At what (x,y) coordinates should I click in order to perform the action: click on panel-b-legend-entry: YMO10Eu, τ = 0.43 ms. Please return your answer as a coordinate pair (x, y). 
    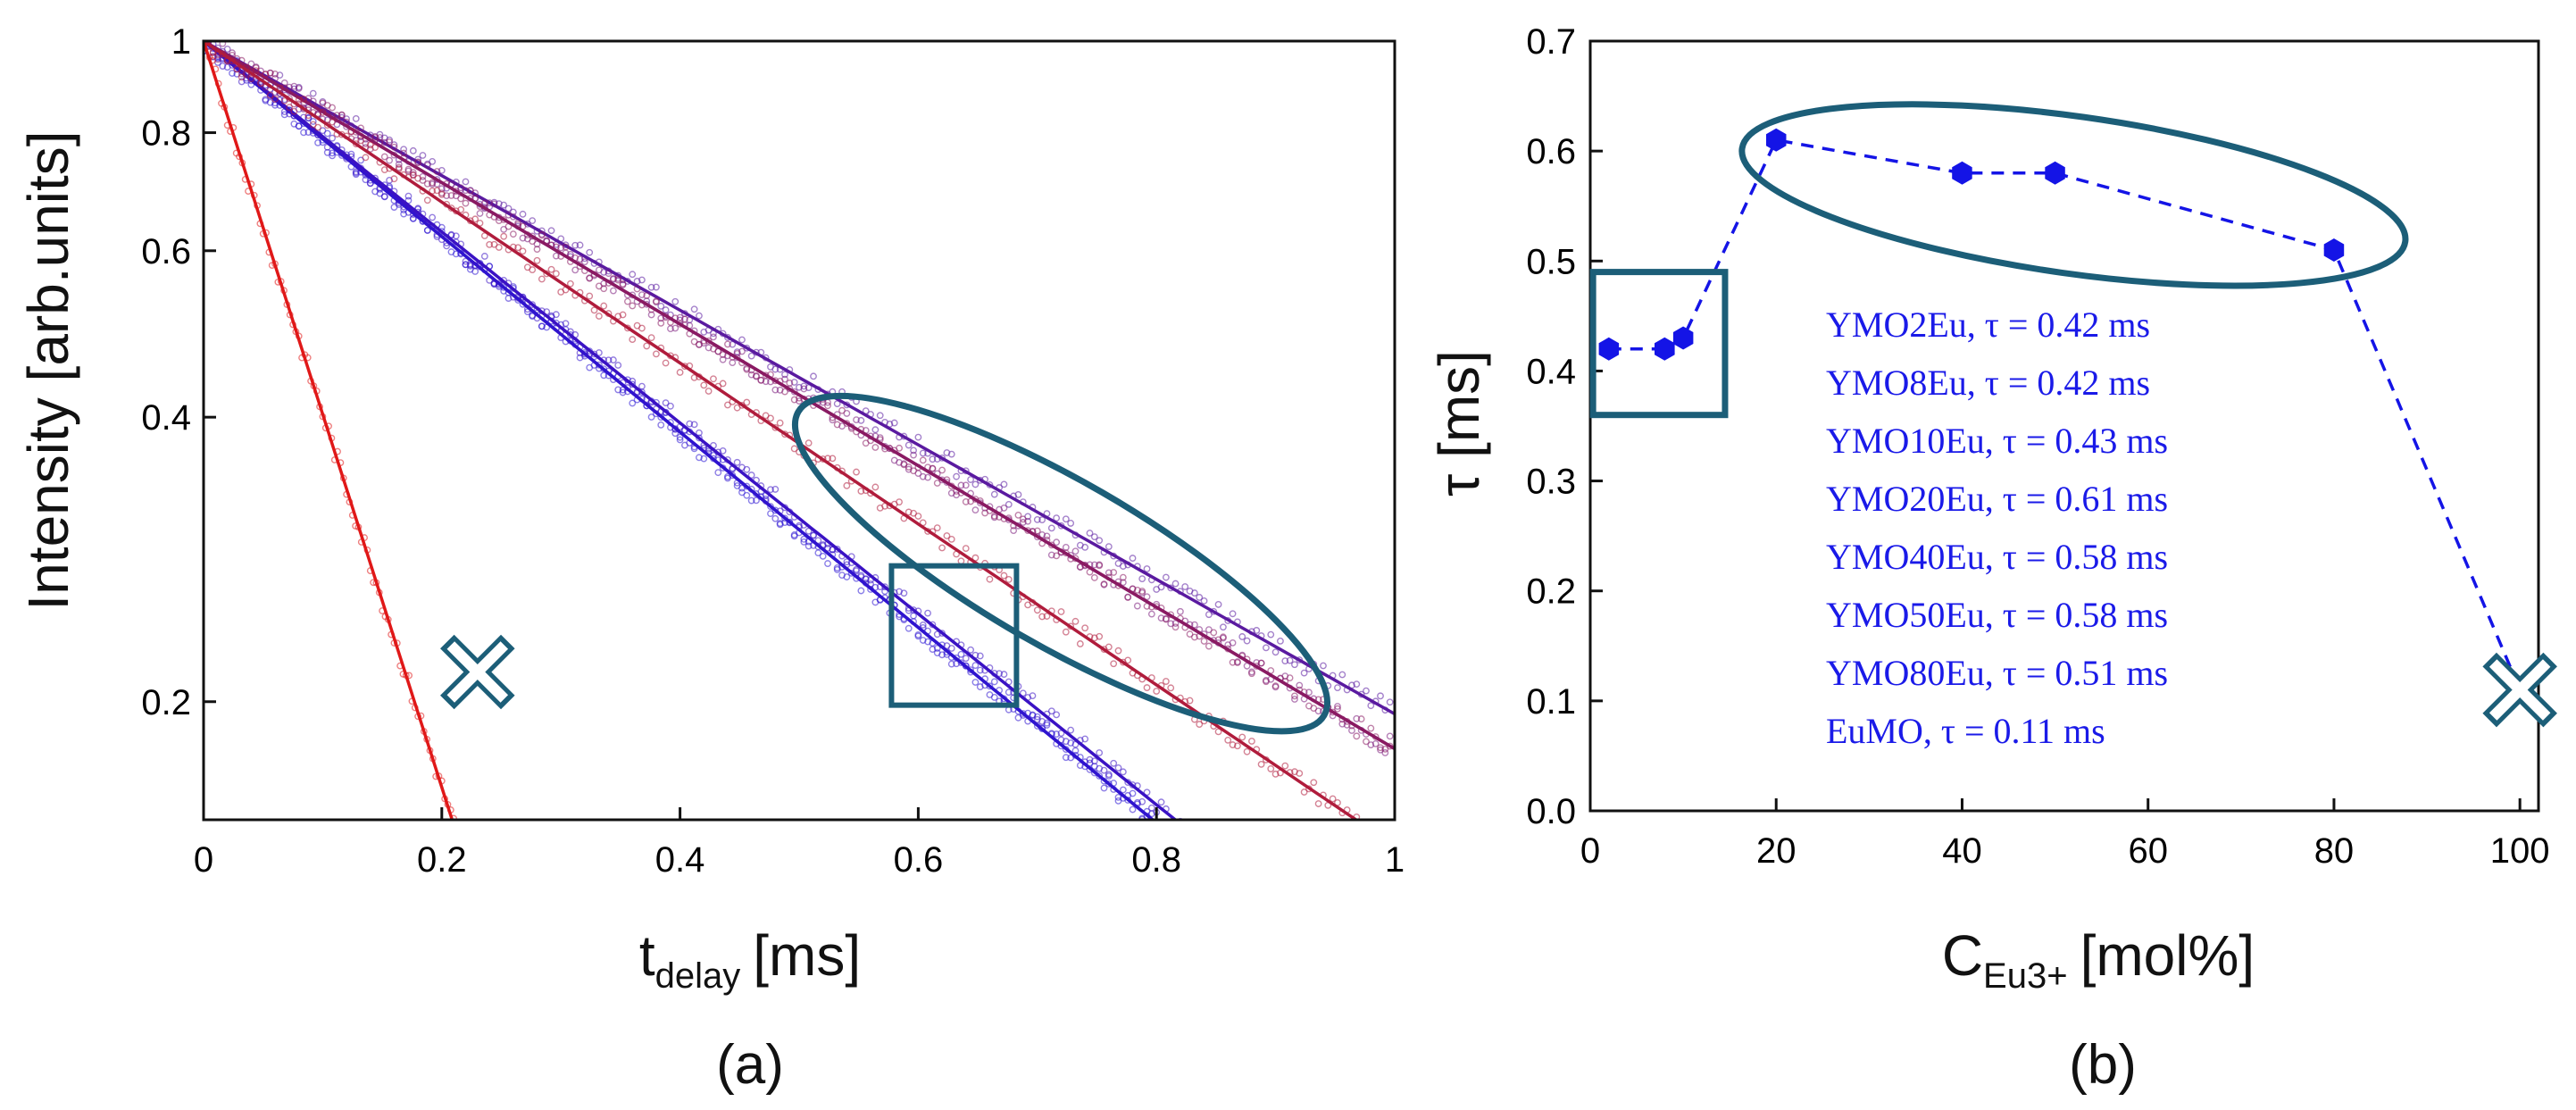
    Looking at the image, I should click on (1997, 441).